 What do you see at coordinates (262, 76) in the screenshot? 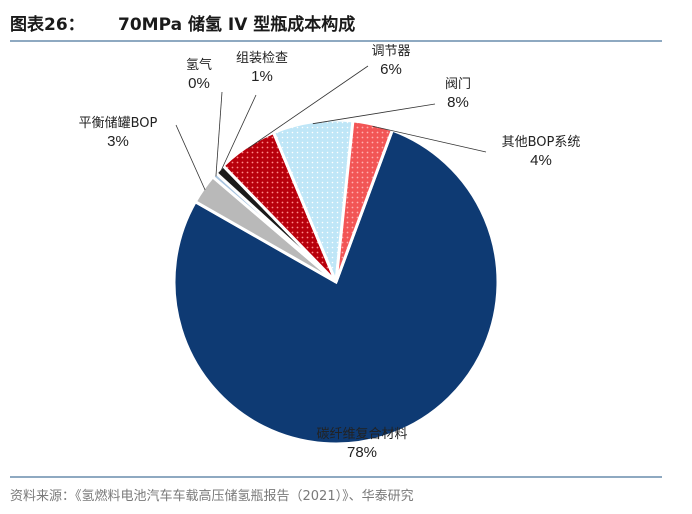
I see `slice-value-label: 1%` at bounding box center [262, 76].